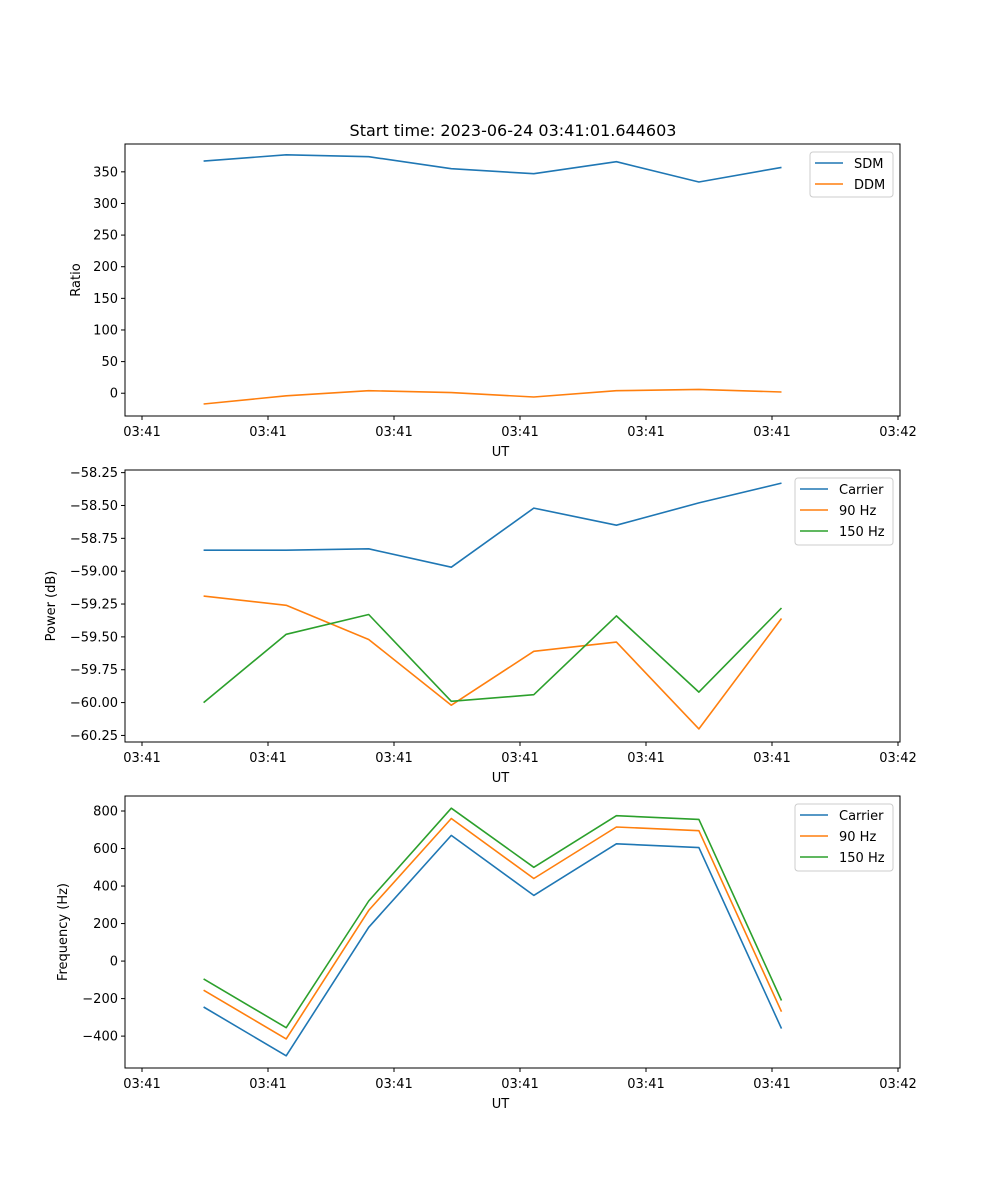  I want to click on y-tick-label-1-7: 300, so click(105, 204).